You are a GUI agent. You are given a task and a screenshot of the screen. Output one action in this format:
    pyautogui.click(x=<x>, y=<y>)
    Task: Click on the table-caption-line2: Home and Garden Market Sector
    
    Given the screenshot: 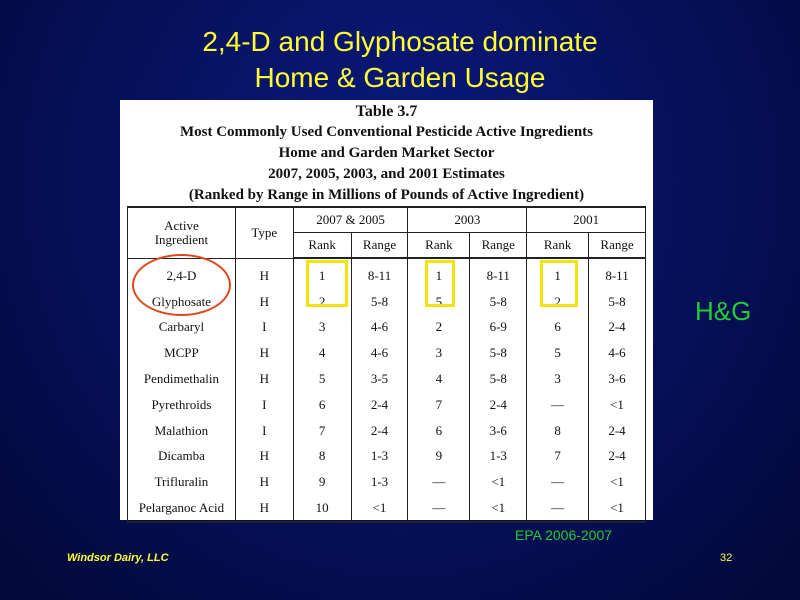 What is the action you would take?
    pyautogui.click(x=386, y=153)
    